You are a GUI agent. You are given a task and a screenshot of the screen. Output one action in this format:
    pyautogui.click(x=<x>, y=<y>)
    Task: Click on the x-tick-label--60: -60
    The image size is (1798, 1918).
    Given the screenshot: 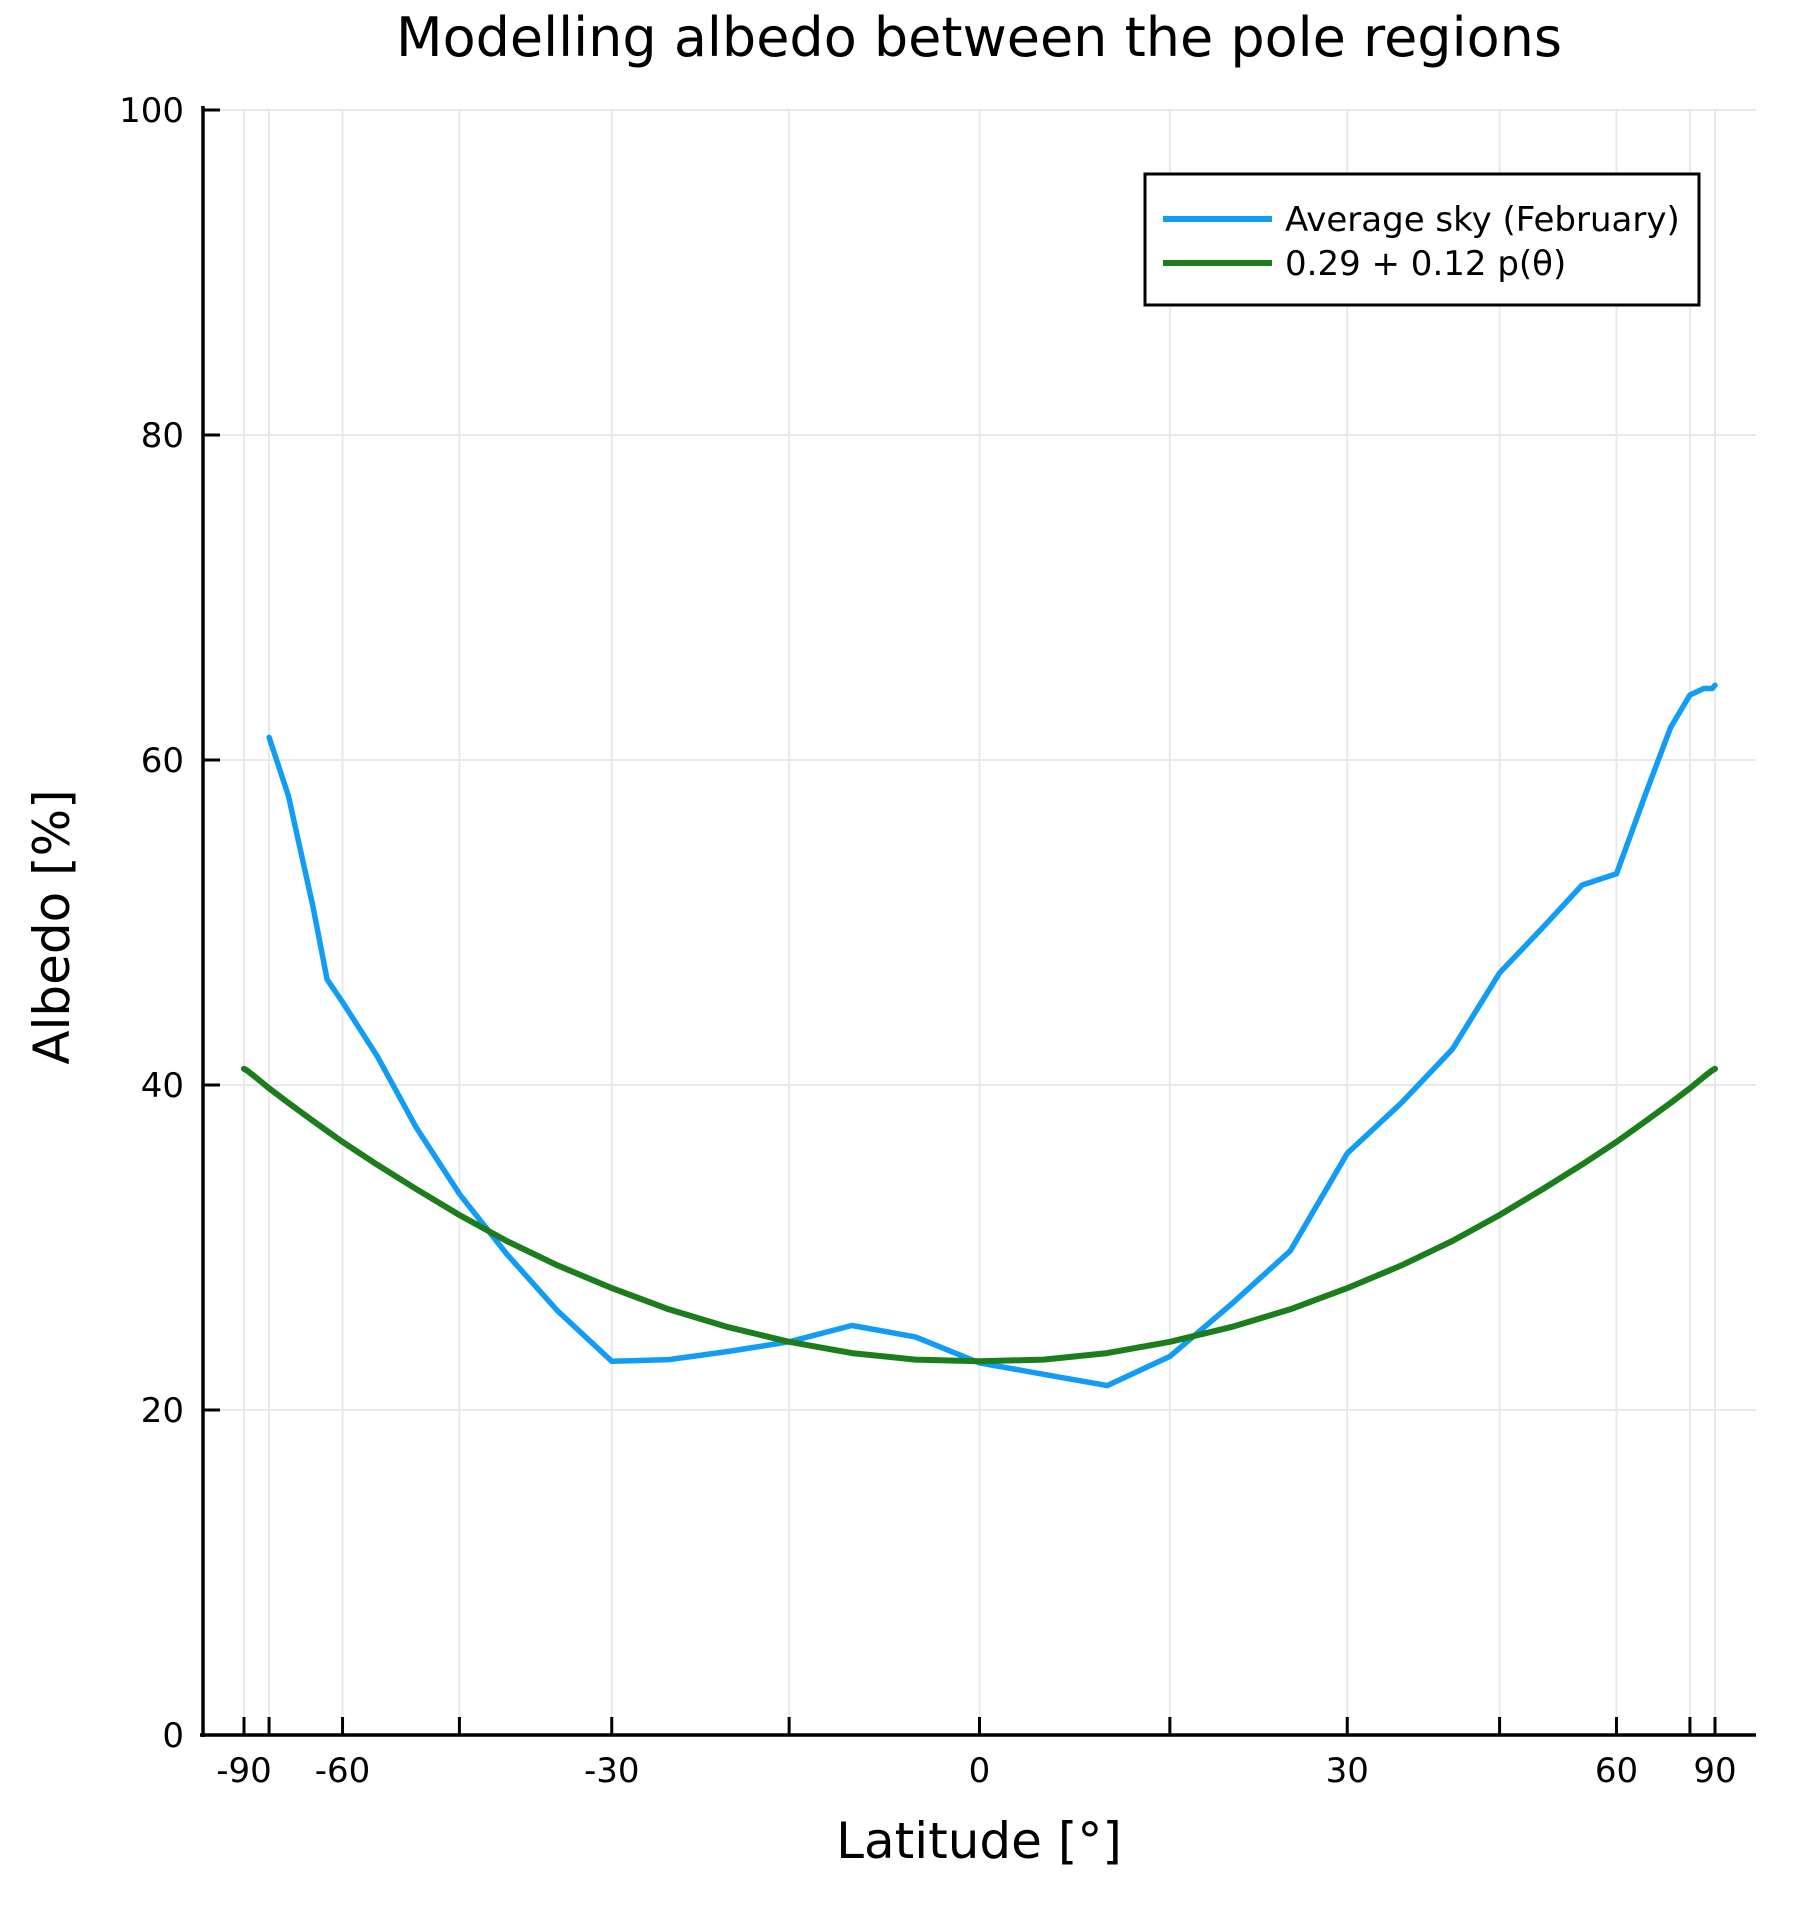 What is the action you would take?
    pyautogui.click(x=343, y=1771)
    